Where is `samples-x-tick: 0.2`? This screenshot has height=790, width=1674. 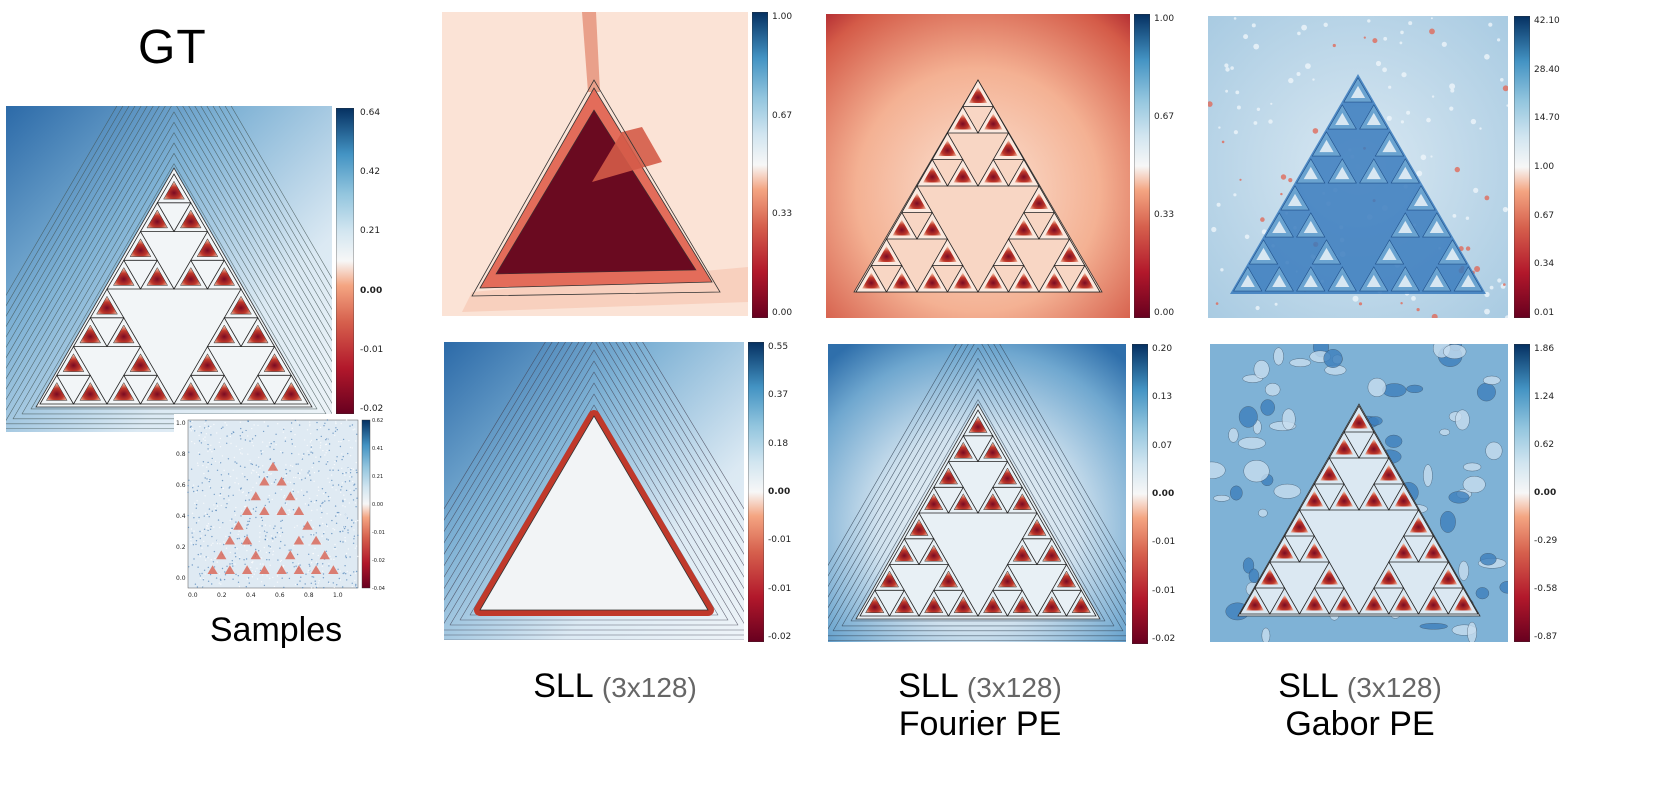
samples-x-tick: 0.2 is located at coordinates (222, 595).